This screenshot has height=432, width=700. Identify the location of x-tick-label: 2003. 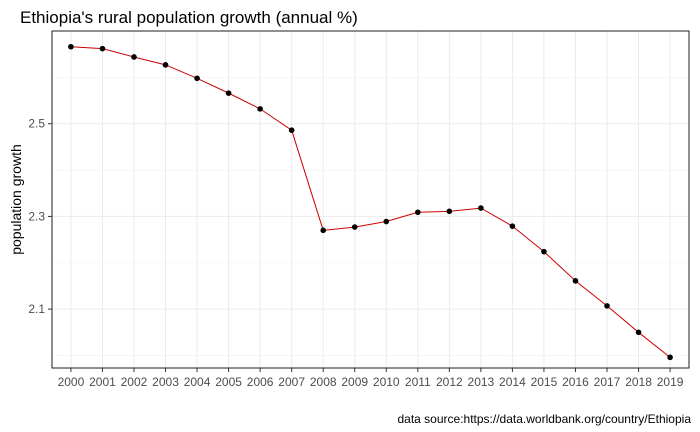
(165, 382).